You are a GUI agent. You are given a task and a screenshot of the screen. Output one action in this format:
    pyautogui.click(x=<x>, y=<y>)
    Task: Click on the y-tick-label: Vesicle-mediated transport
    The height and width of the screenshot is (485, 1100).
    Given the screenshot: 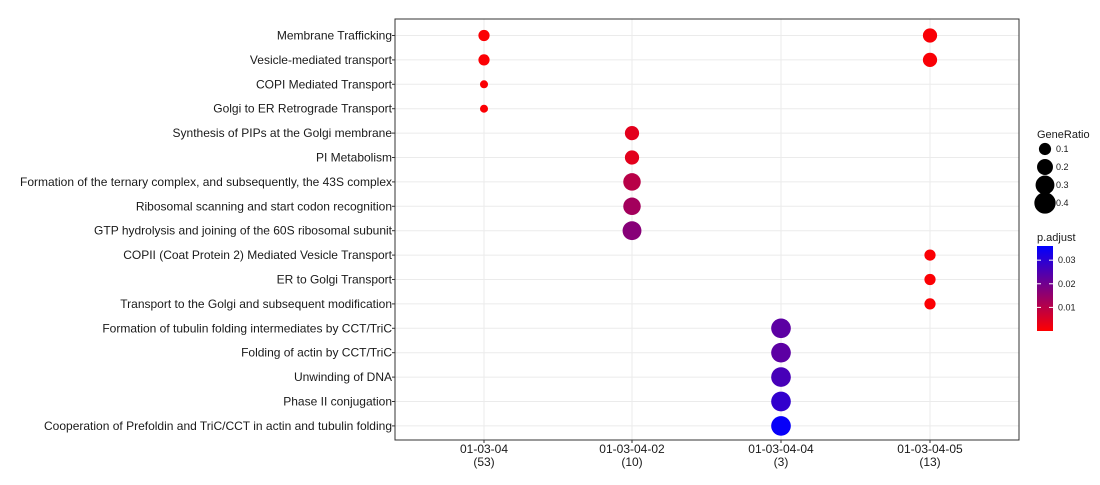 What is the action you would take?
    pyautogui.click(x=321, y=60)
    